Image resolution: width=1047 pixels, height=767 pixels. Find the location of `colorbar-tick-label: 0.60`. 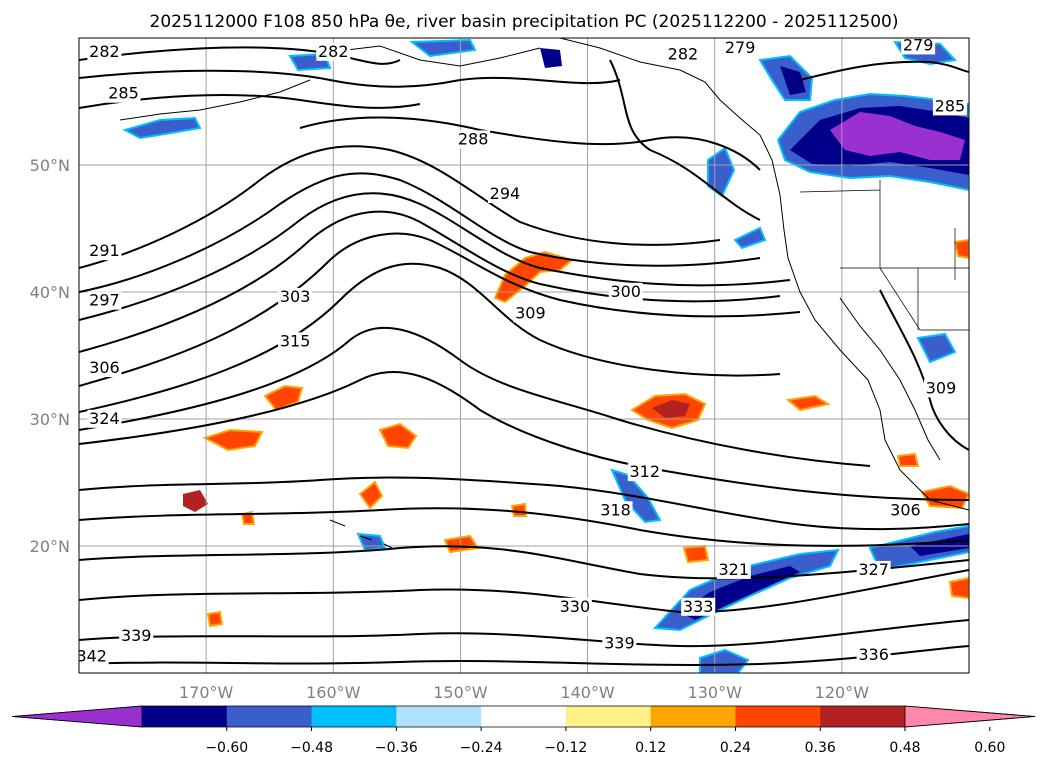

colorbar-tick-label: 0.60 is located at coordinates (989, 748).